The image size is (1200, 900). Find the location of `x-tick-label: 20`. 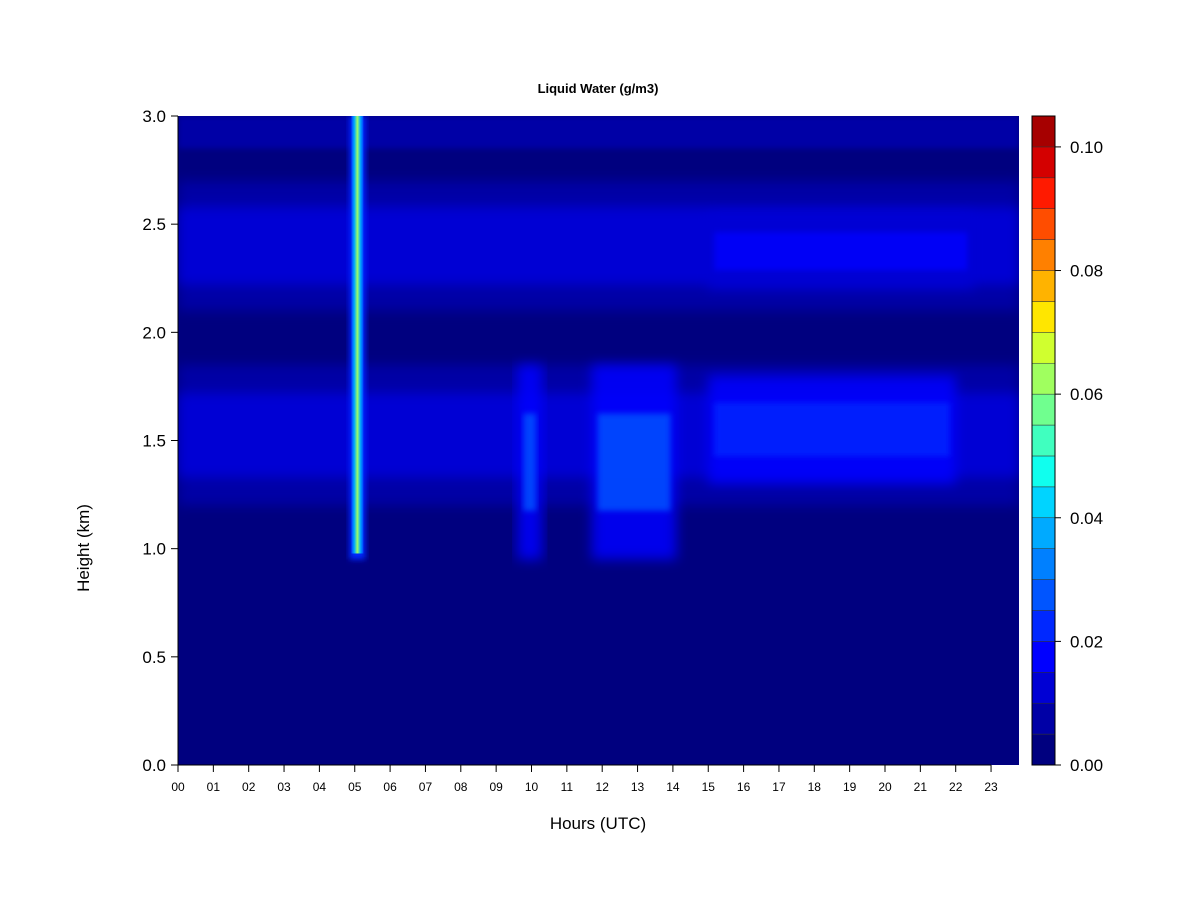

x-tick-label: 20 is located at coordinates (885, 787).